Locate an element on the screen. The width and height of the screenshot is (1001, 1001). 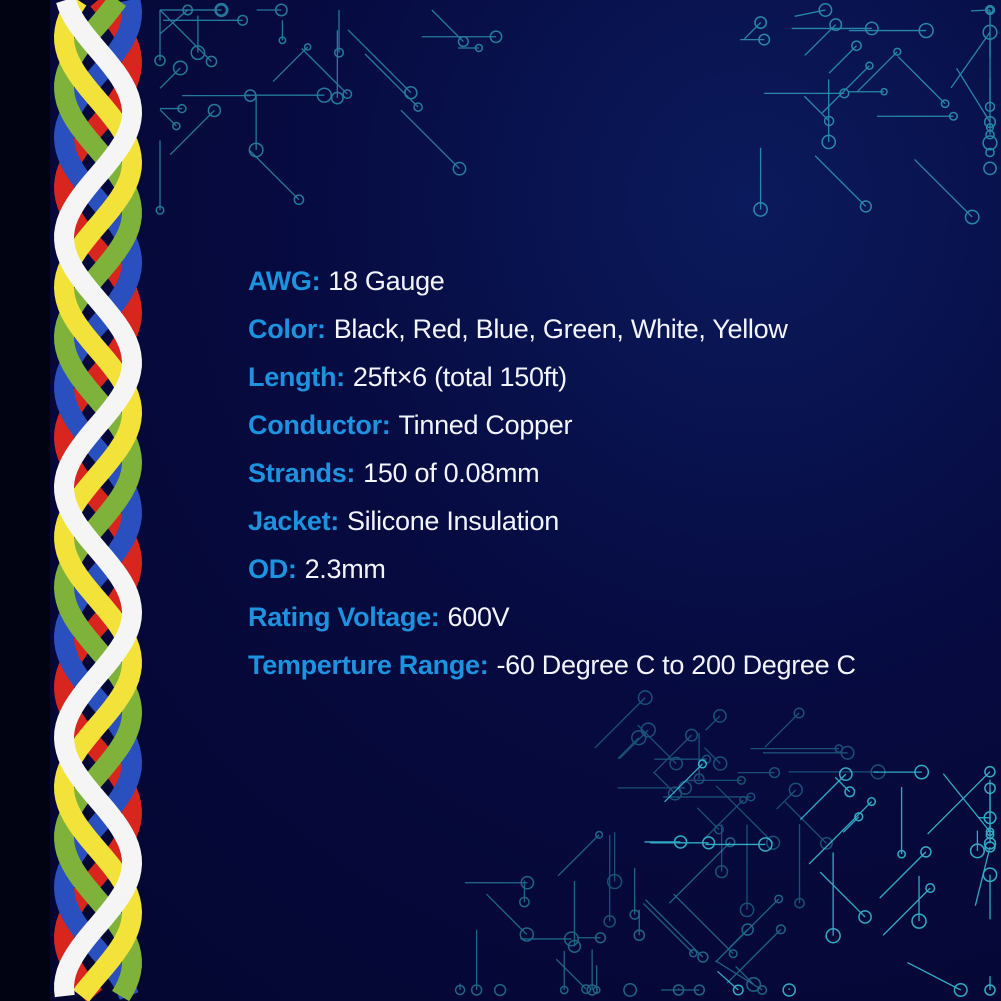
spec-label: Length: is located at coordinates (296, 377).